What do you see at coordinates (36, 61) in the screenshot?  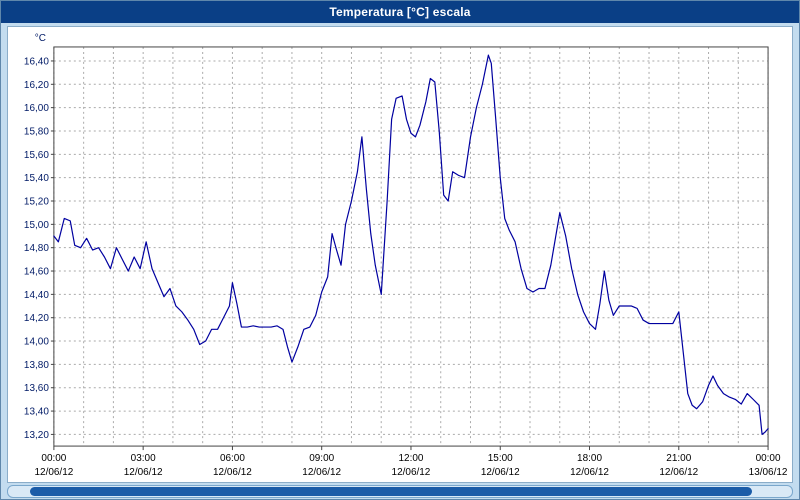 I see `svg-text: 16,40` at bounding box center [36, 61].